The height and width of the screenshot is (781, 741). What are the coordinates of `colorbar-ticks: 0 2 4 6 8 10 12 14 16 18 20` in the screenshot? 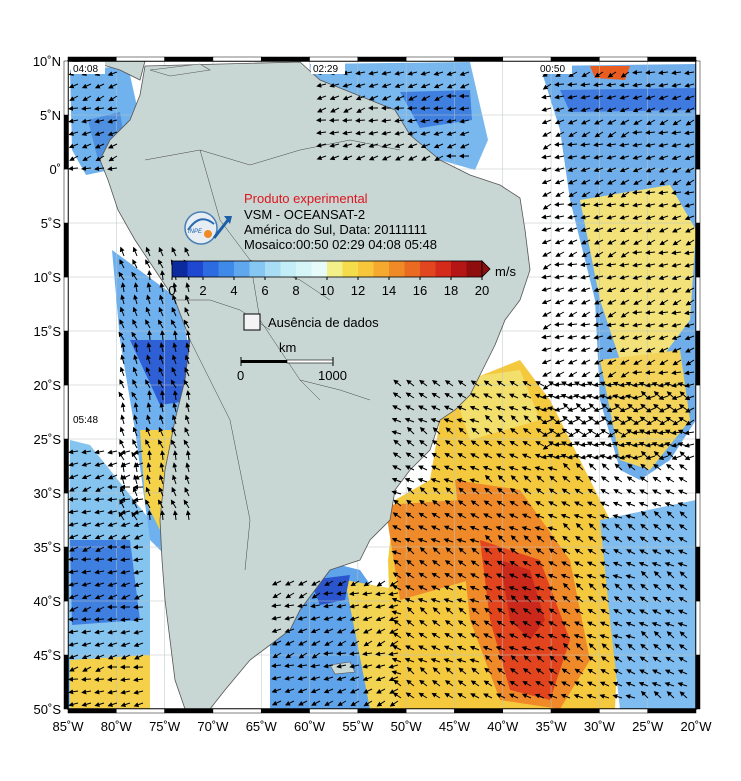 It's located at (328, 287).